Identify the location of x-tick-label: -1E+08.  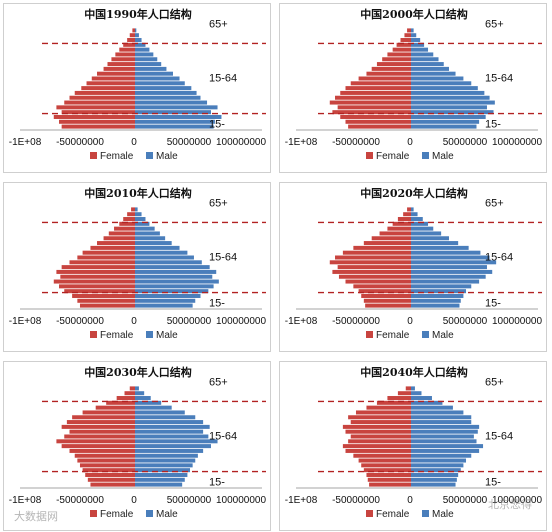
(301, 321).